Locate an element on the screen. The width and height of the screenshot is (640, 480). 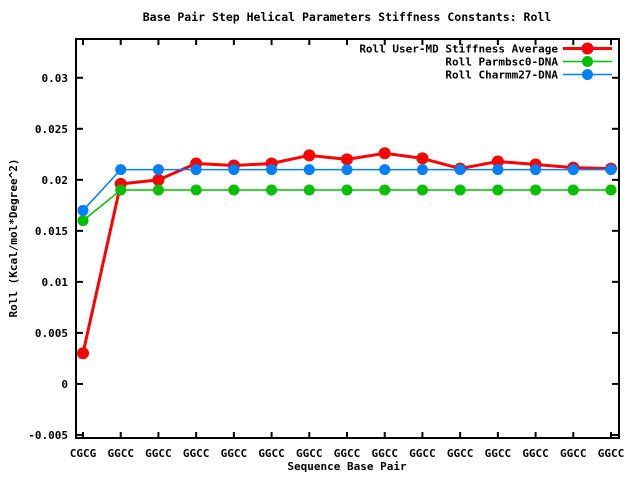
y-tick-label: -0.005 is located at coordinates (48, 435).